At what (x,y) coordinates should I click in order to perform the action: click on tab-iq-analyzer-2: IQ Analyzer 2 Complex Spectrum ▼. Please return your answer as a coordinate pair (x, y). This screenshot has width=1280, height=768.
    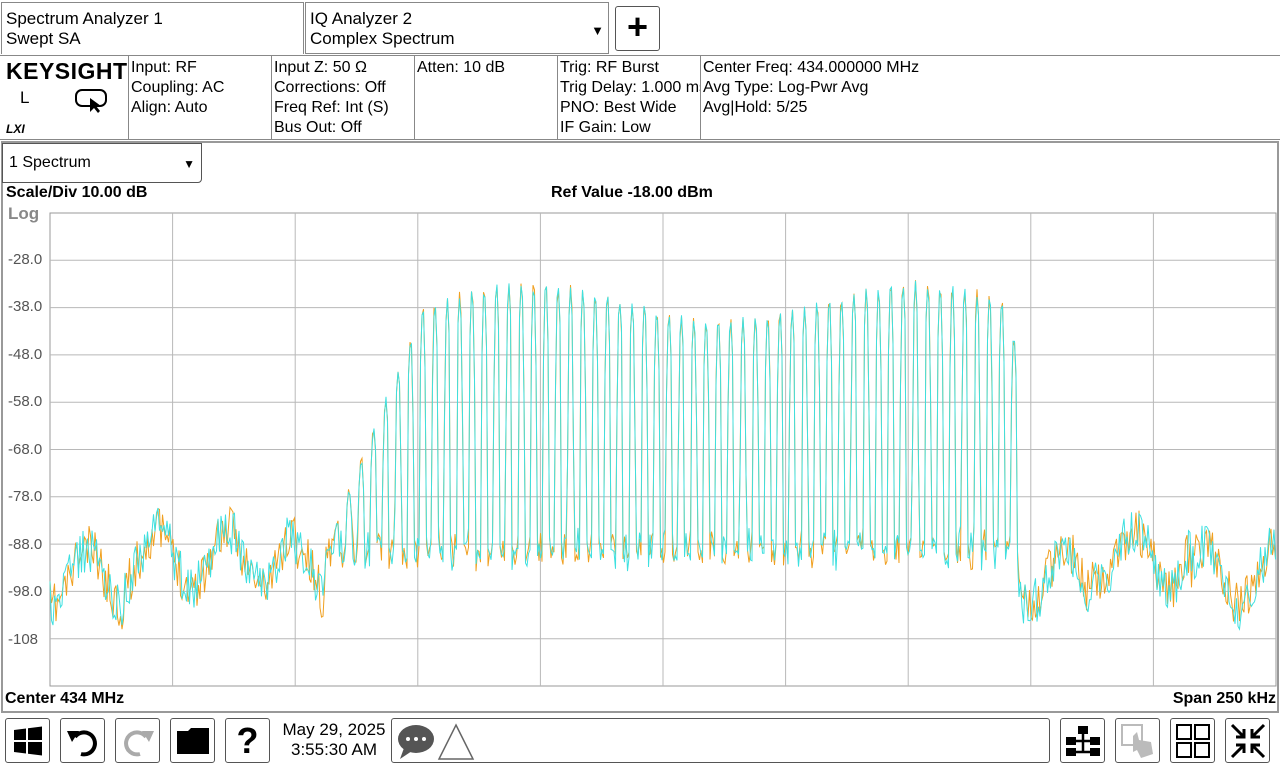
    Looking at the image, I should click on (457, 28).